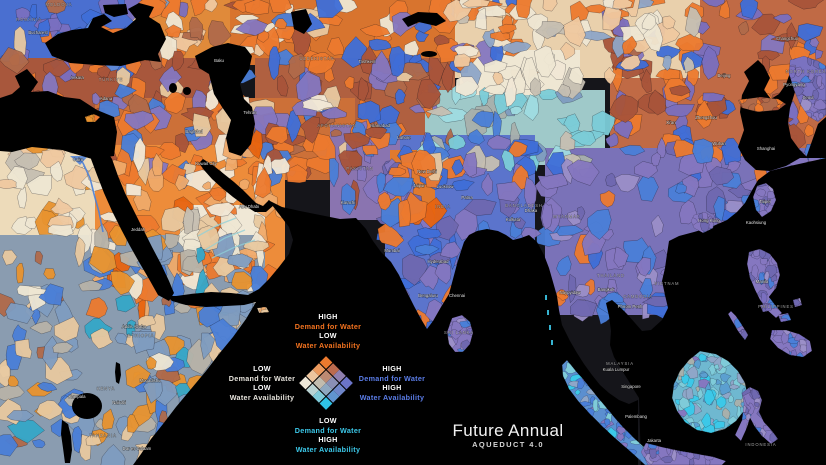 Image resolution: width=826 pixels, height=465 pixels. I want to click on city-label: Ankara, so click(77, 77).